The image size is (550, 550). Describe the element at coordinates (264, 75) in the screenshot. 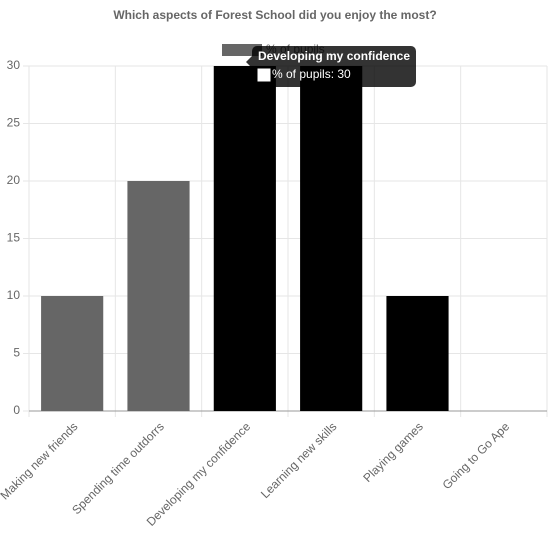

I see `tooltip-swatch` at that location.